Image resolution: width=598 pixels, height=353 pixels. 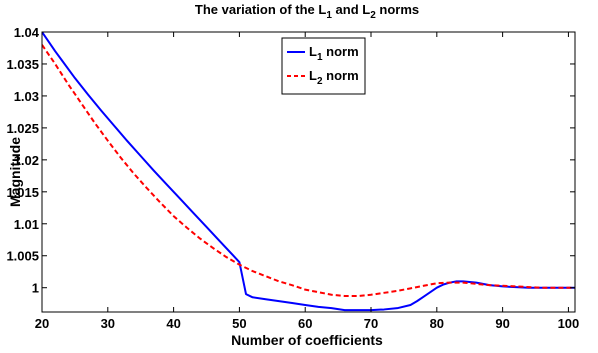 I want to click on x-tick-label: 70, so click(x=371, y=323).